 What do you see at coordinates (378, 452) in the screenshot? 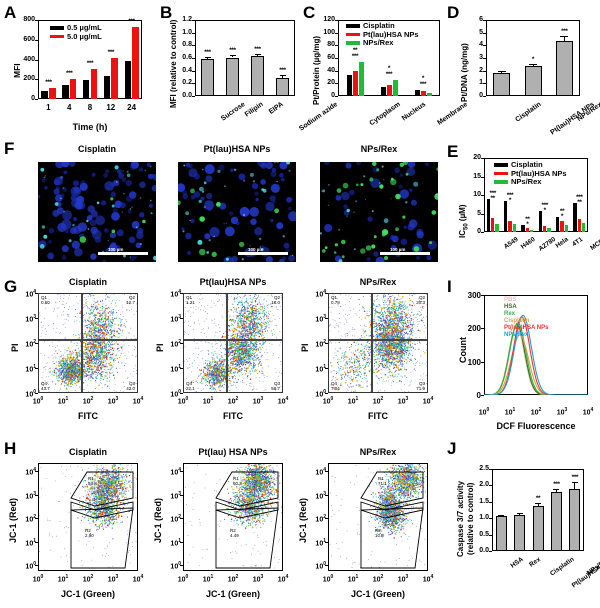
I see `flow-plot-title: NPs/Rex` at bounding box center [378, 452].